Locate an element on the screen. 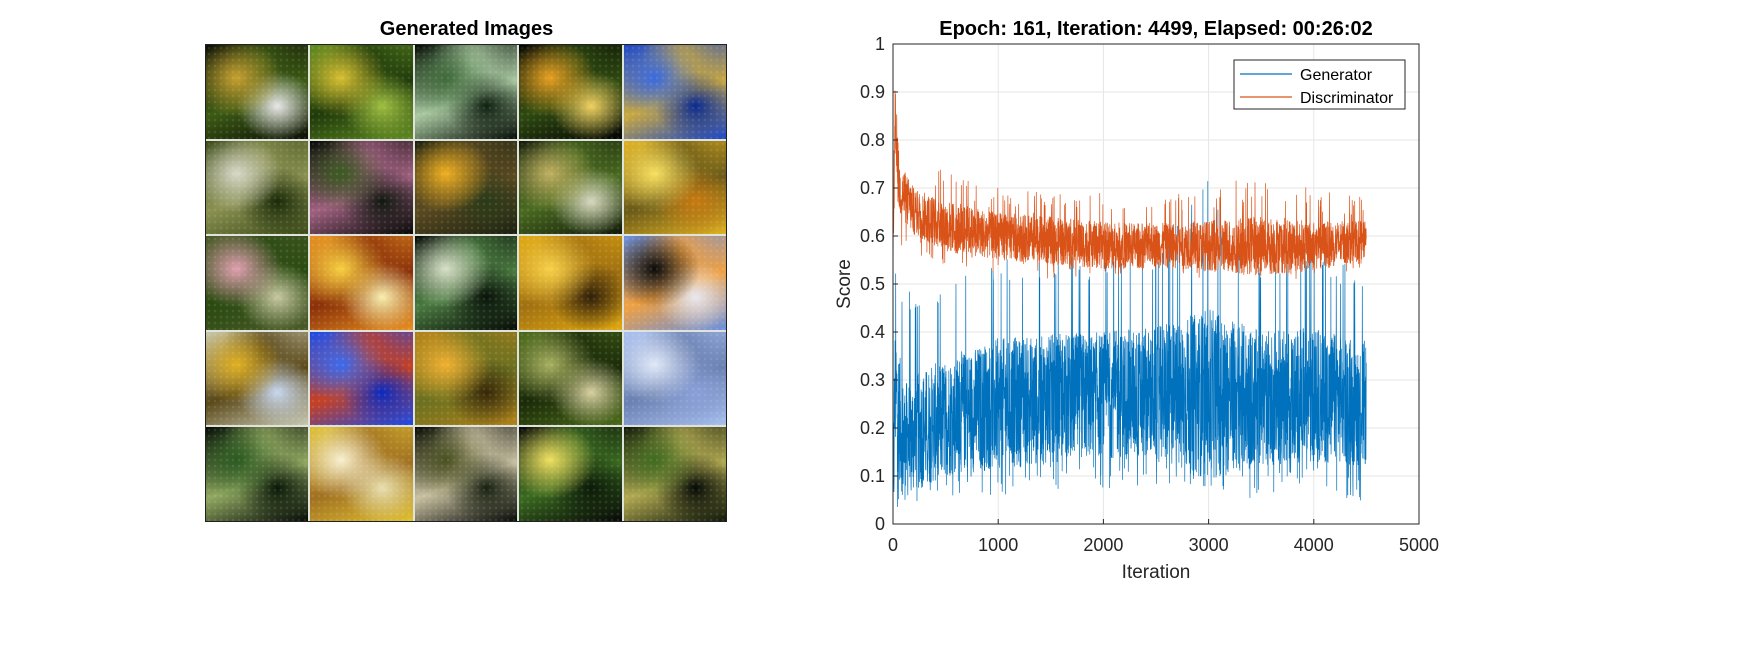  legend-label: Generator is located at coordinates (1336, 75).